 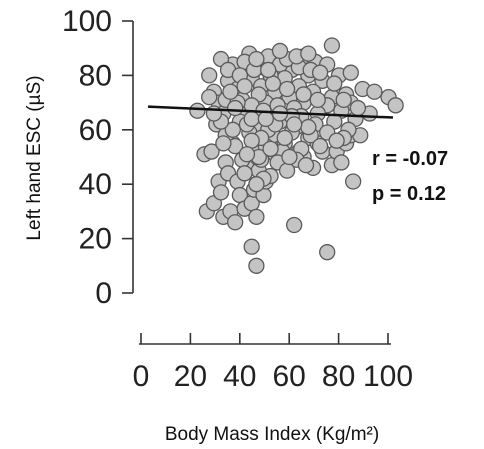 What do you see at coordinates (95, 75) in the screenshot?
I see `y-tick-label: 80` at bounding box center [95, 75].